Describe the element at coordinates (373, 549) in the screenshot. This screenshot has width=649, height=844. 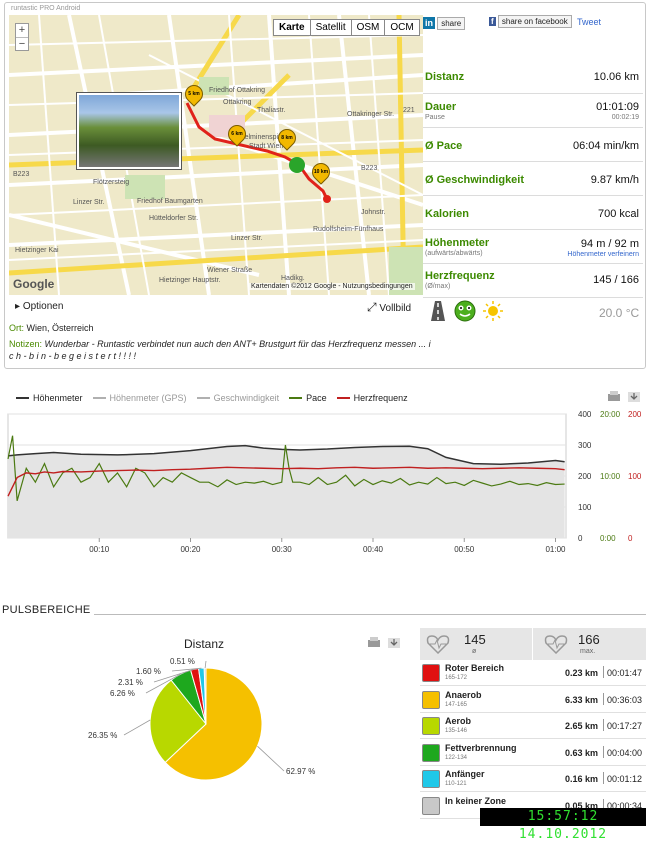
I see `x-tick-label: 00:40` at that location.